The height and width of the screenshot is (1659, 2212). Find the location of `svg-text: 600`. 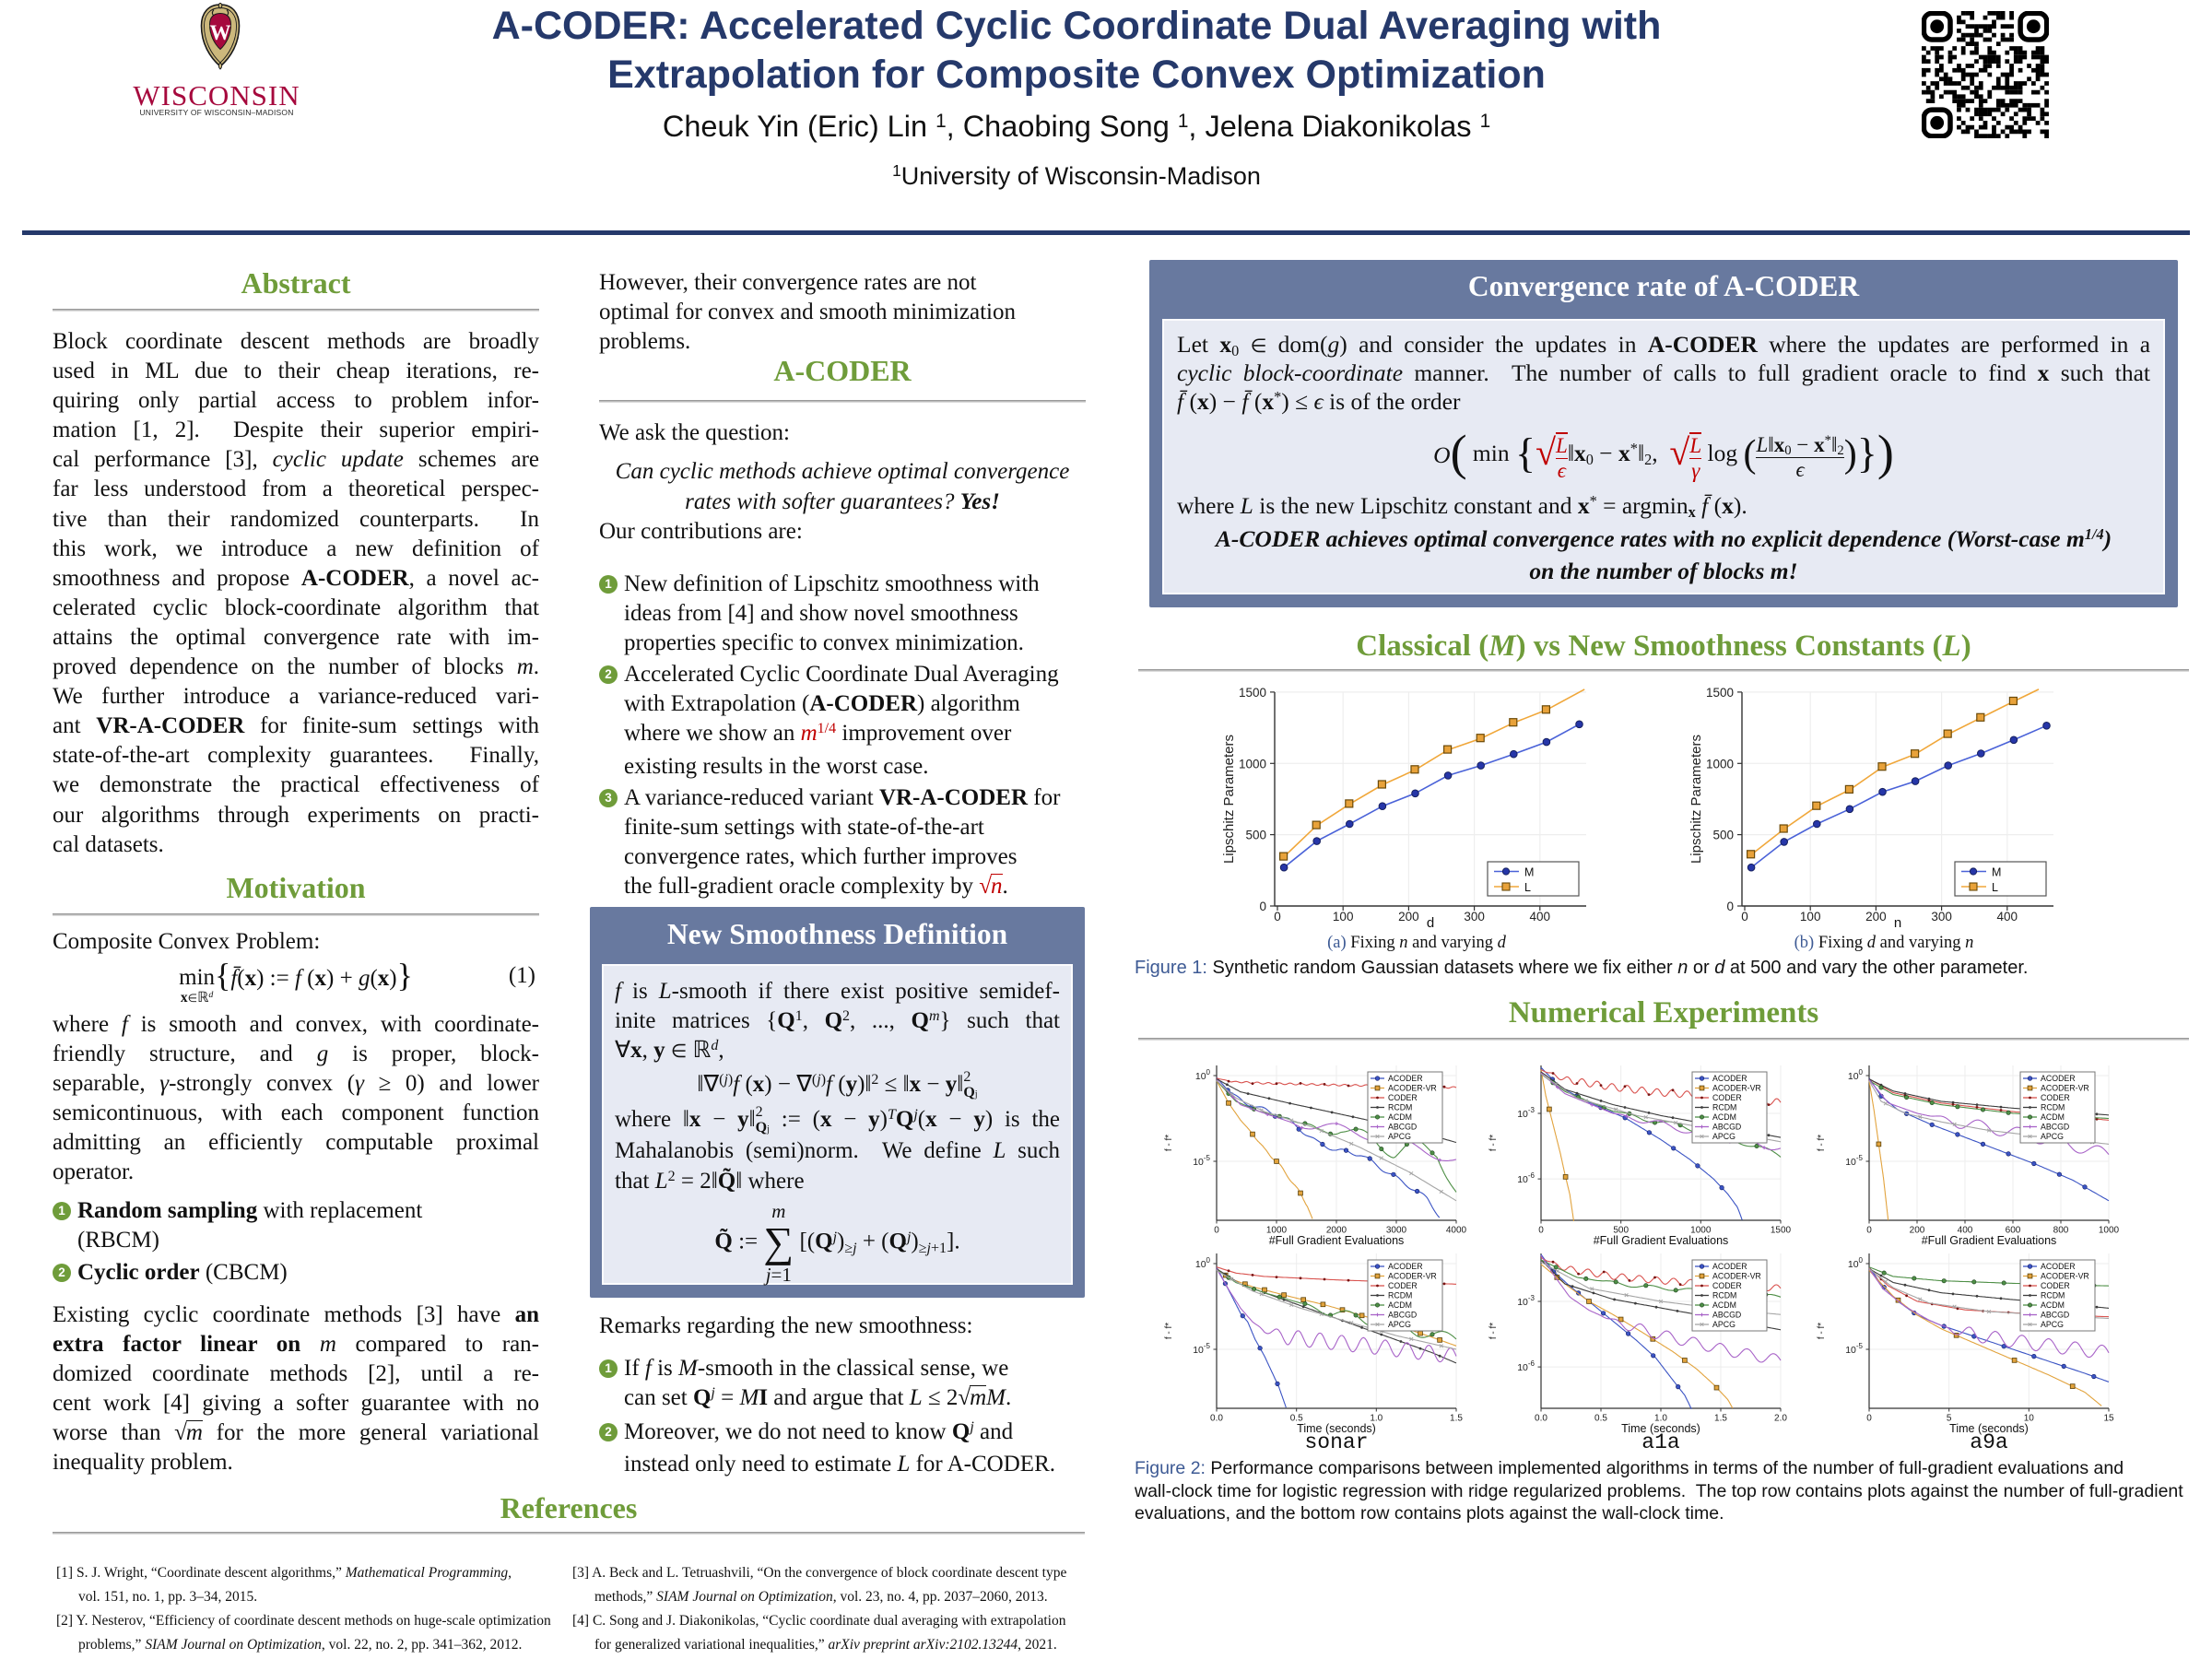

svg-text: 600 is located at coordinates (2013, 1231).